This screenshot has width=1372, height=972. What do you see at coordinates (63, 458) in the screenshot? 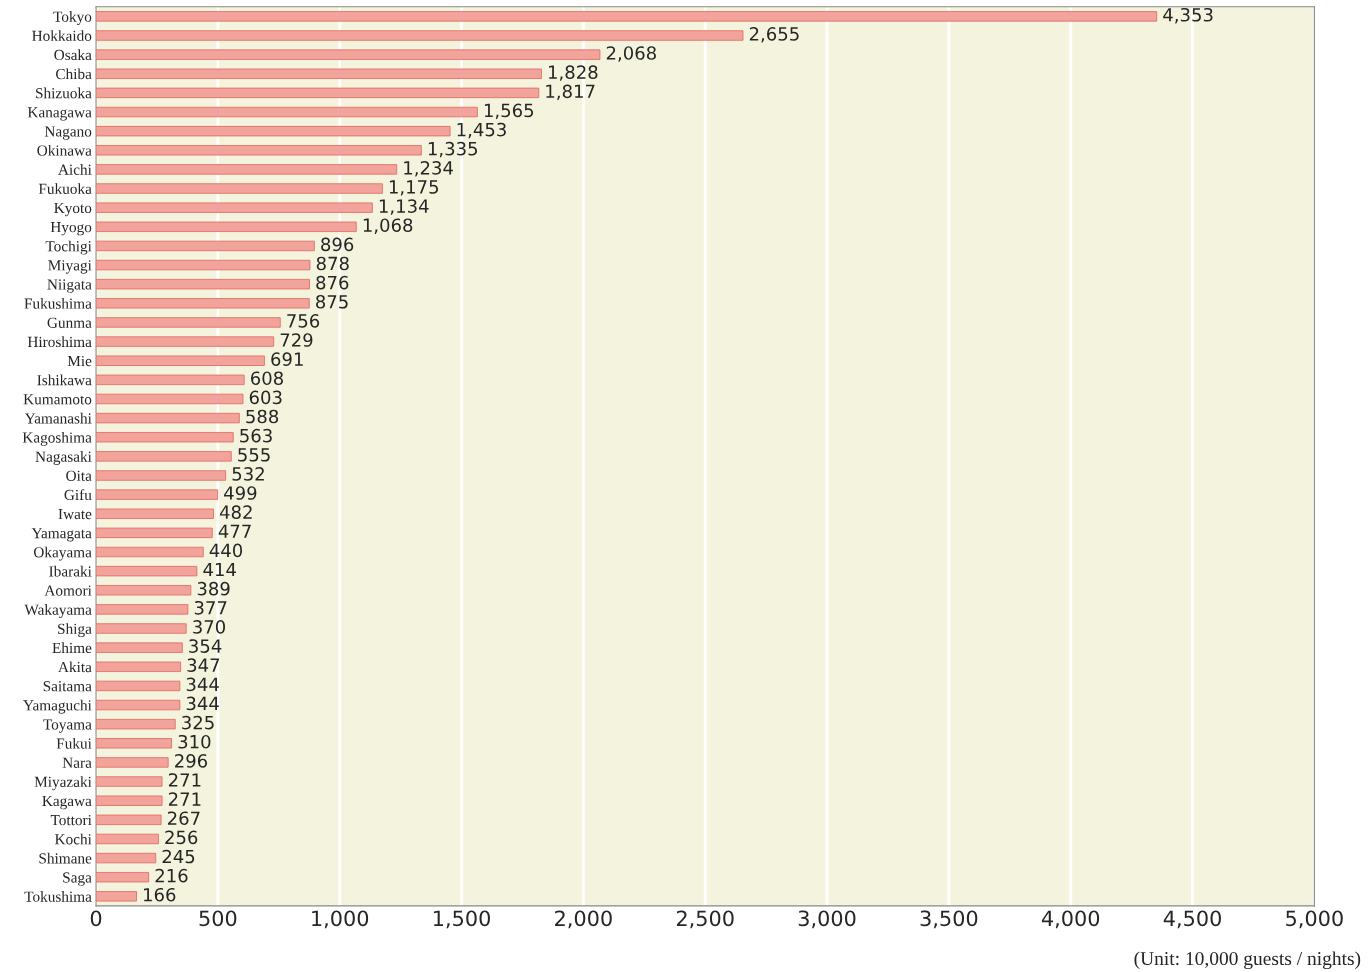
I see `y-tick-label: Nagasaki` at bounding box center [63, 458].